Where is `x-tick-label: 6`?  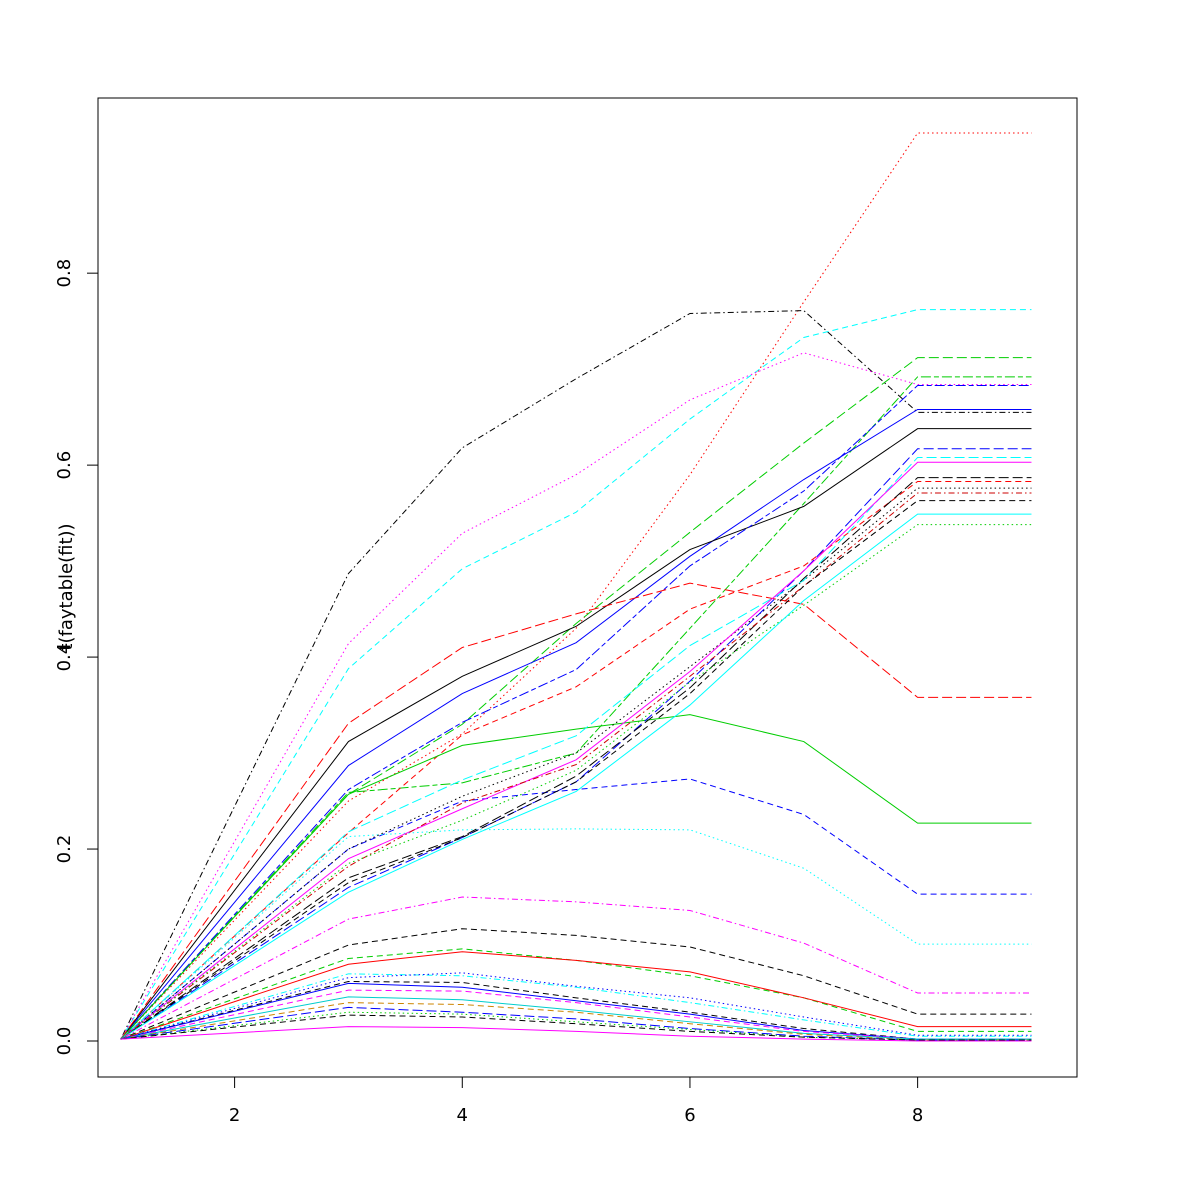
x-tick-label: 6 is located at coordinates (689, 1115).